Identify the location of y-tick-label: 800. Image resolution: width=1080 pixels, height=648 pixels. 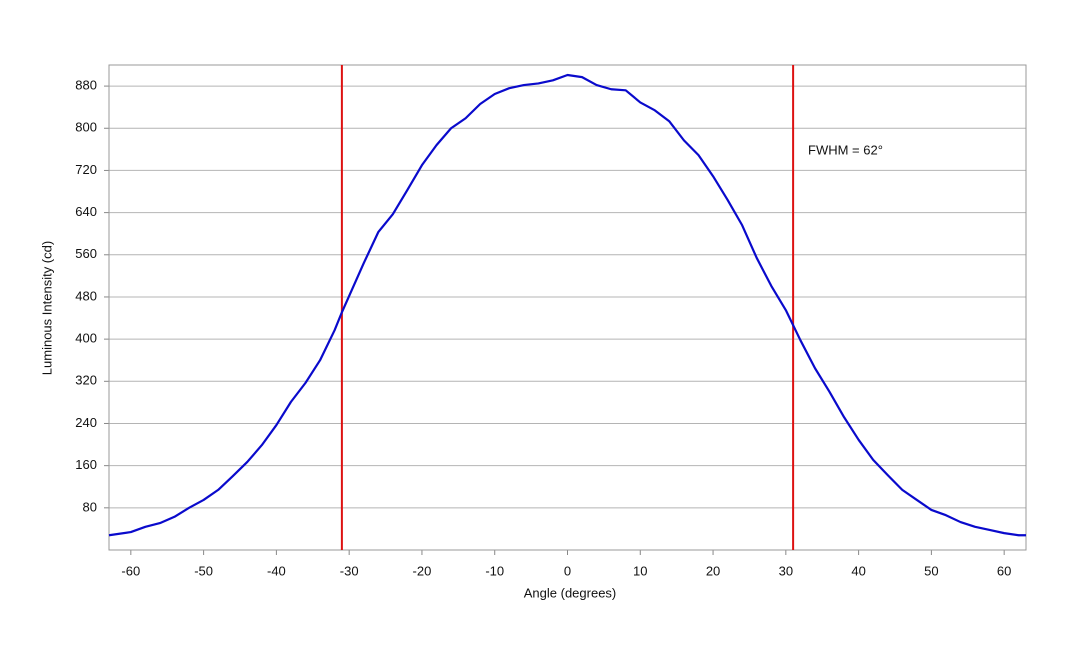
(86, 127).